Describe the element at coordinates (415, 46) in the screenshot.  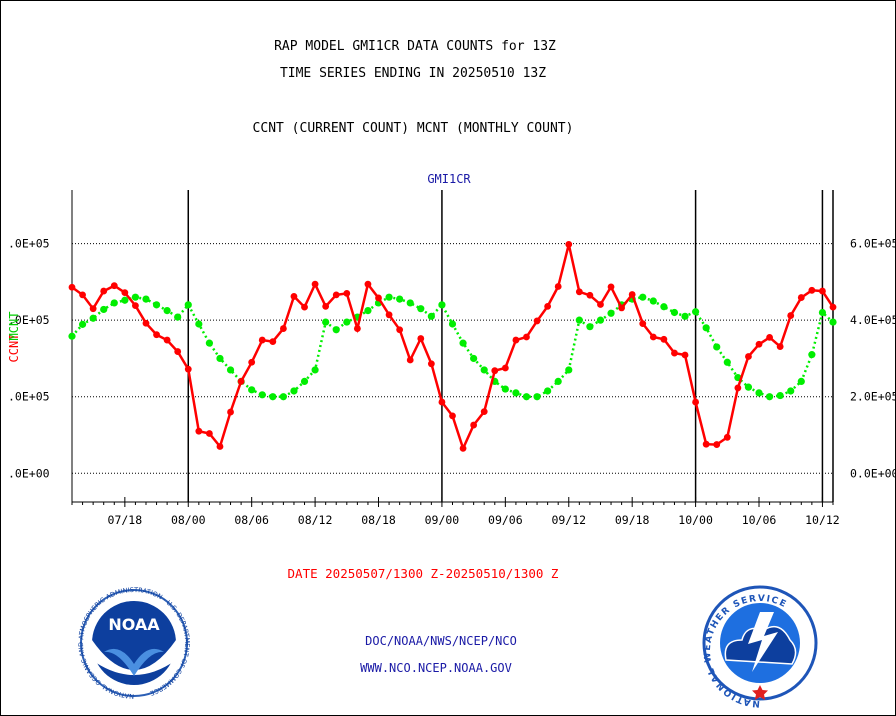
I see `chart-title-line1: RAP MODEL GMI1CR DATA COUNTS for 13Z` at that location.